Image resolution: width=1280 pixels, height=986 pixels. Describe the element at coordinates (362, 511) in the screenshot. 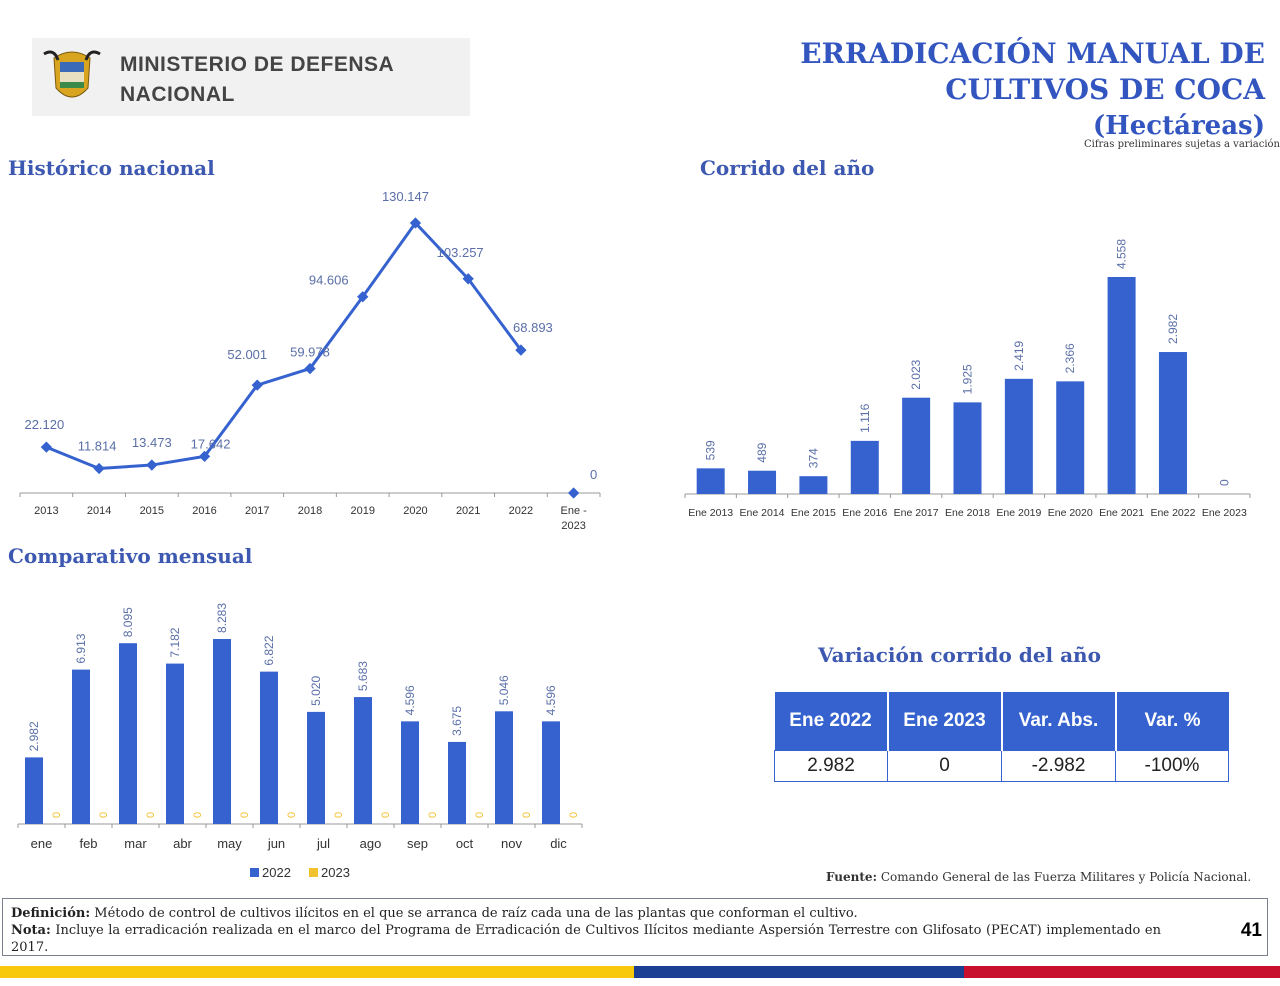

I see `x-tick-label: 2019` at that location.